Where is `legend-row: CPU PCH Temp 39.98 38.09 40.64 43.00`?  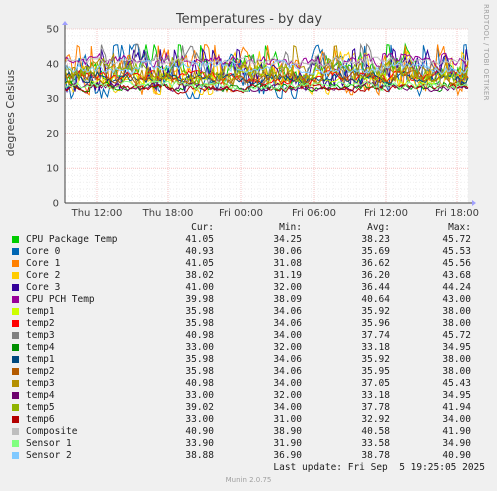 legend-row: CPU PCH Temp 39.98 38.09 40.64 43.00 is located at coordinates (252, 300).